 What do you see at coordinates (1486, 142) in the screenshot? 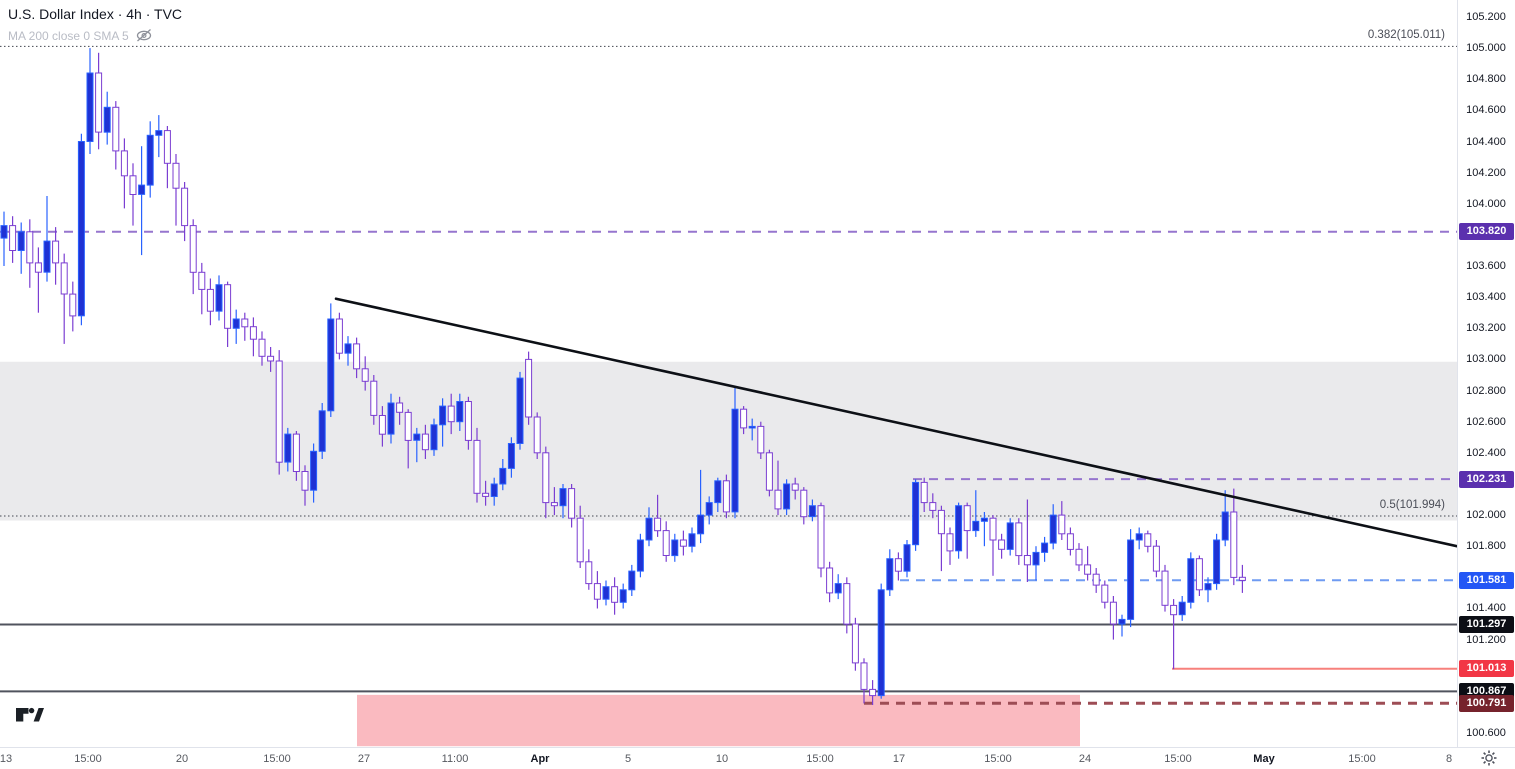
I see `price-tick: 104.400` at bounding box center [1486, 142].